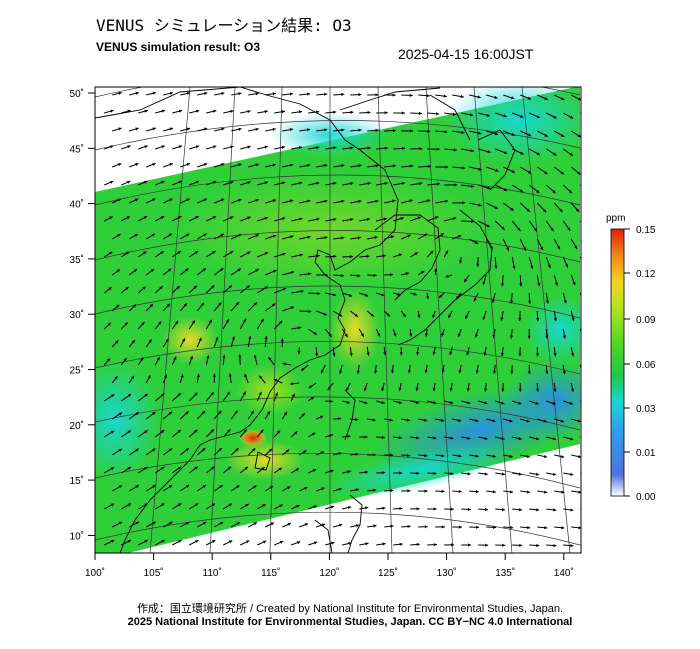 The image size is (700, 649). What do you see at coordinates (646, 230) in the screenshot?
I see `colorbar-tick-label: 0.15` at bounding box center [646, 230].